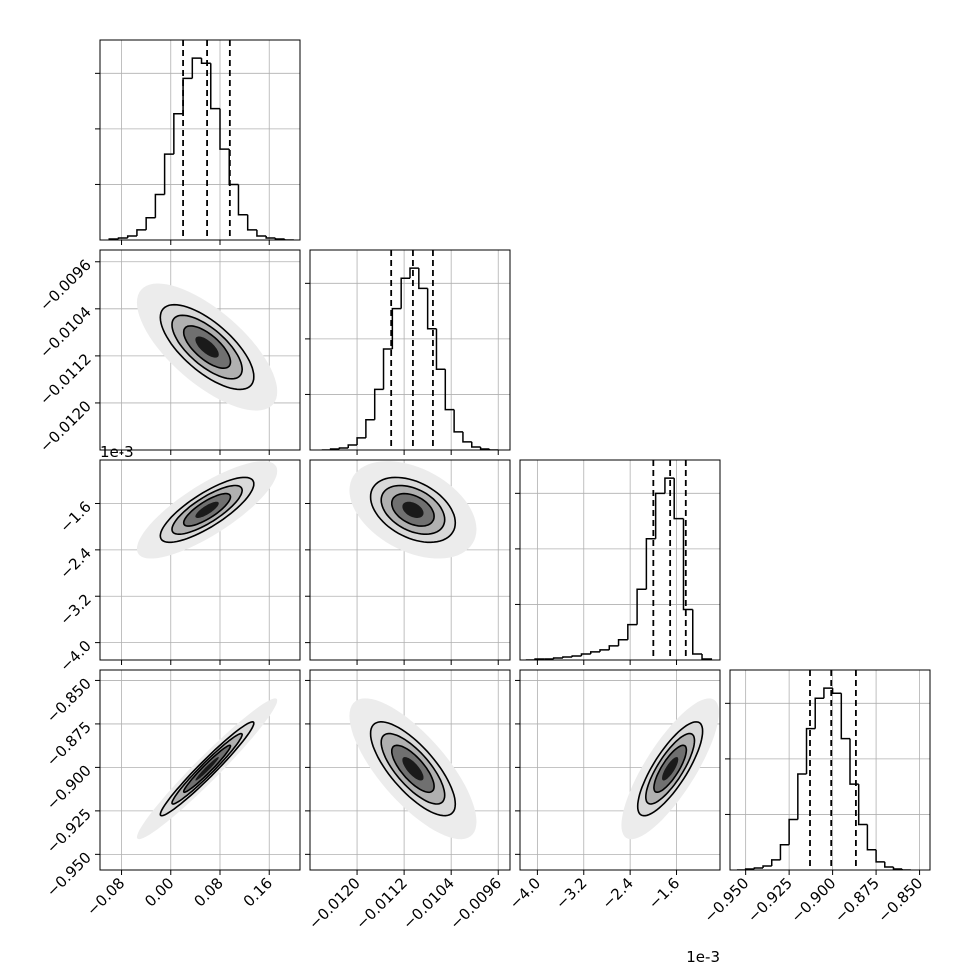 The height and width of the screenshot is (970, 970). What do you see at coordinates (75, 517) in the screenshot?
I see `y-tick-label: −1.6` at bounding box center [75, 517].